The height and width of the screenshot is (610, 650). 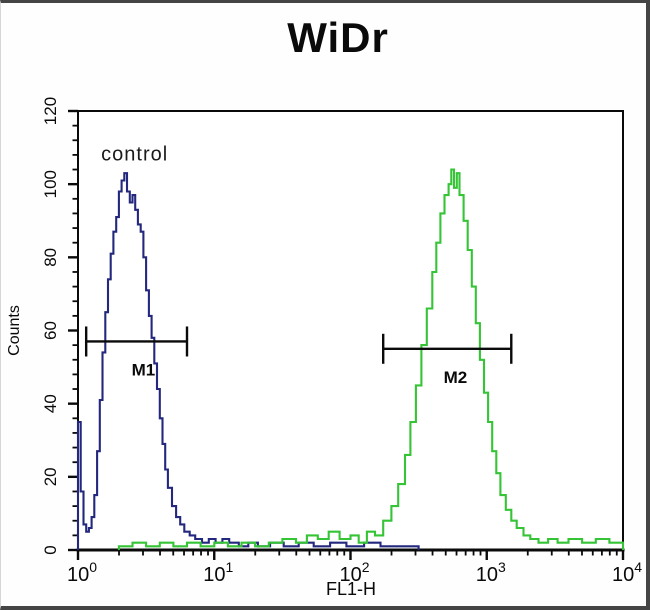 I want to click on y-axis-label: Counts, so click(x=14, y=330).